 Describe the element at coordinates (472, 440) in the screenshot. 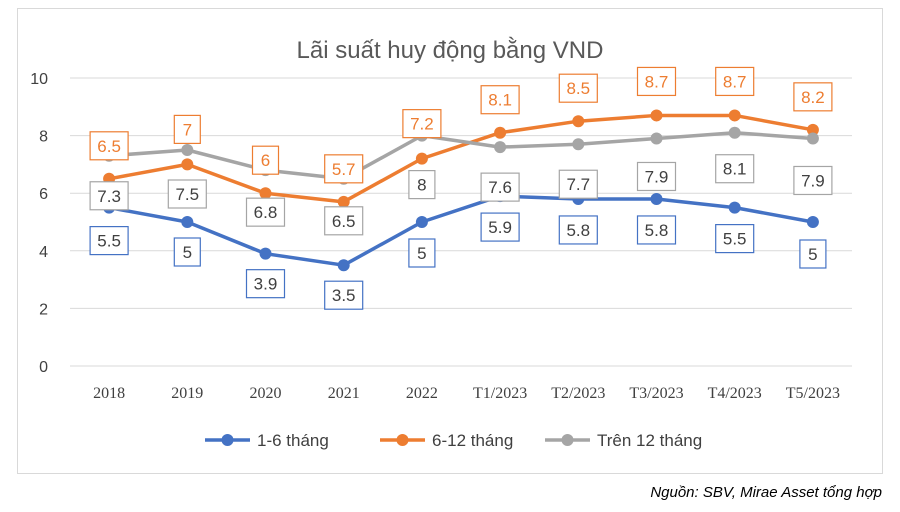

I see `legend-label: 6-12 tháng` at that location.